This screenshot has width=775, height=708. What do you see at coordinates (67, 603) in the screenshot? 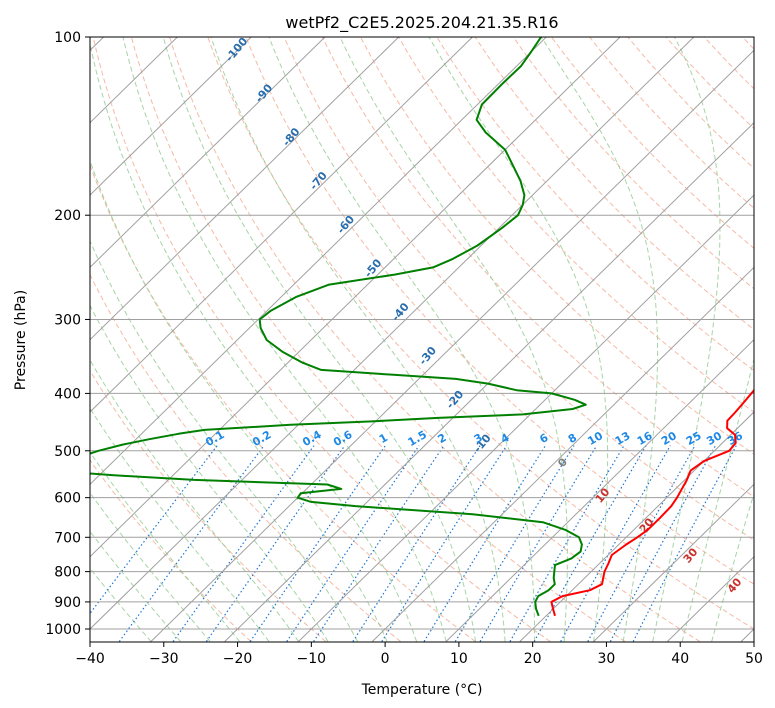
I see `y-tick-label: 900` at bounding box center [67, 603].